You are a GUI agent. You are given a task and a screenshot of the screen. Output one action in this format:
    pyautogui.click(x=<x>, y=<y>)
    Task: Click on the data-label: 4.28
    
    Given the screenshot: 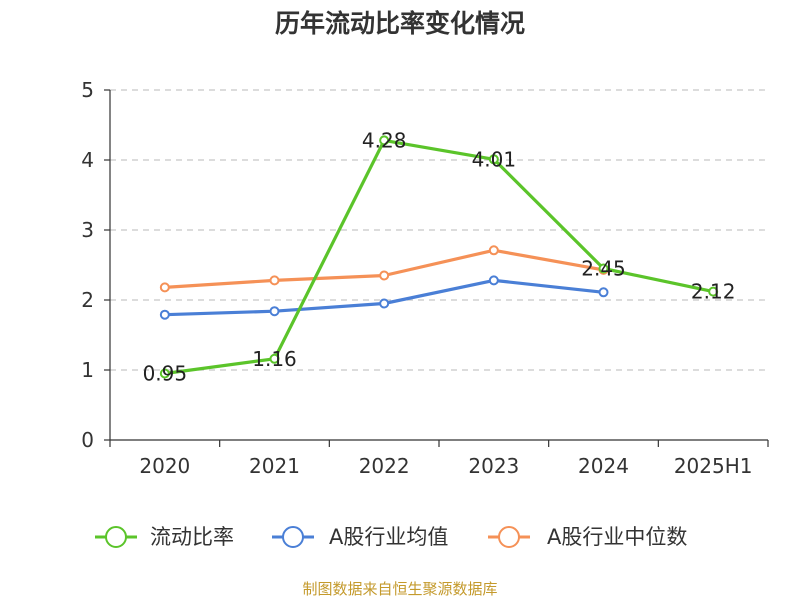 What is the action you would take?
    pyautogui.click(x=384, y=140)
    